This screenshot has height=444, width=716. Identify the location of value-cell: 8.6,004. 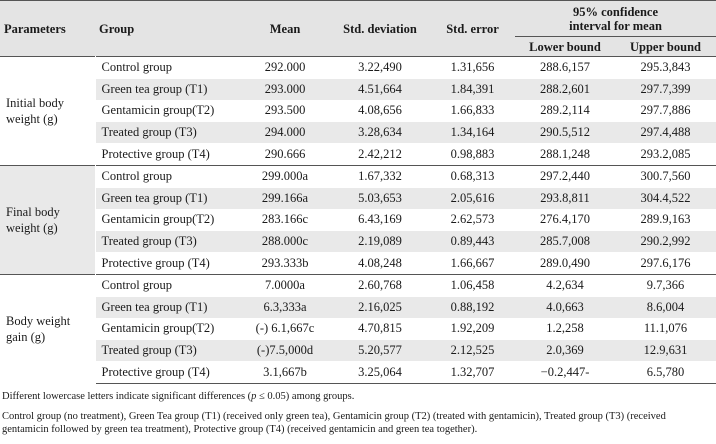
(665, 307).